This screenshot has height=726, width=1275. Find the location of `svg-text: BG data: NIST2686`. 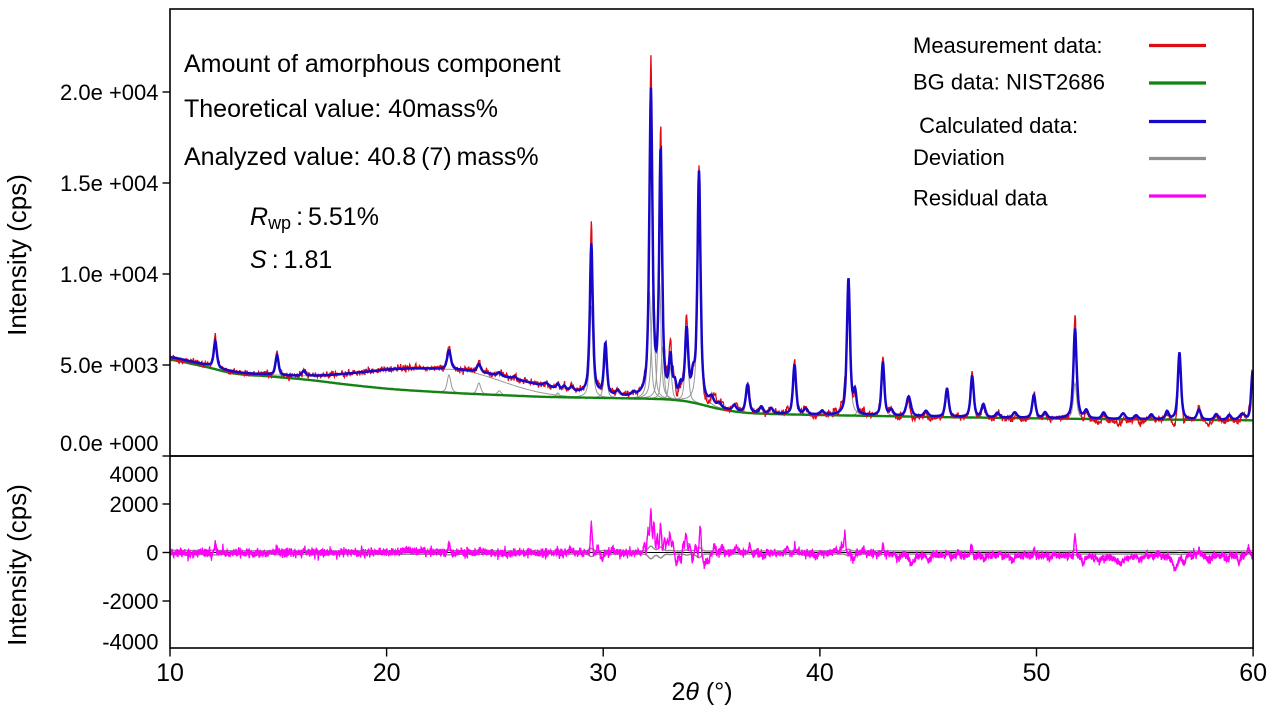

svg-text: BG data: NIST2686 is located at coordinates (1009, 82).